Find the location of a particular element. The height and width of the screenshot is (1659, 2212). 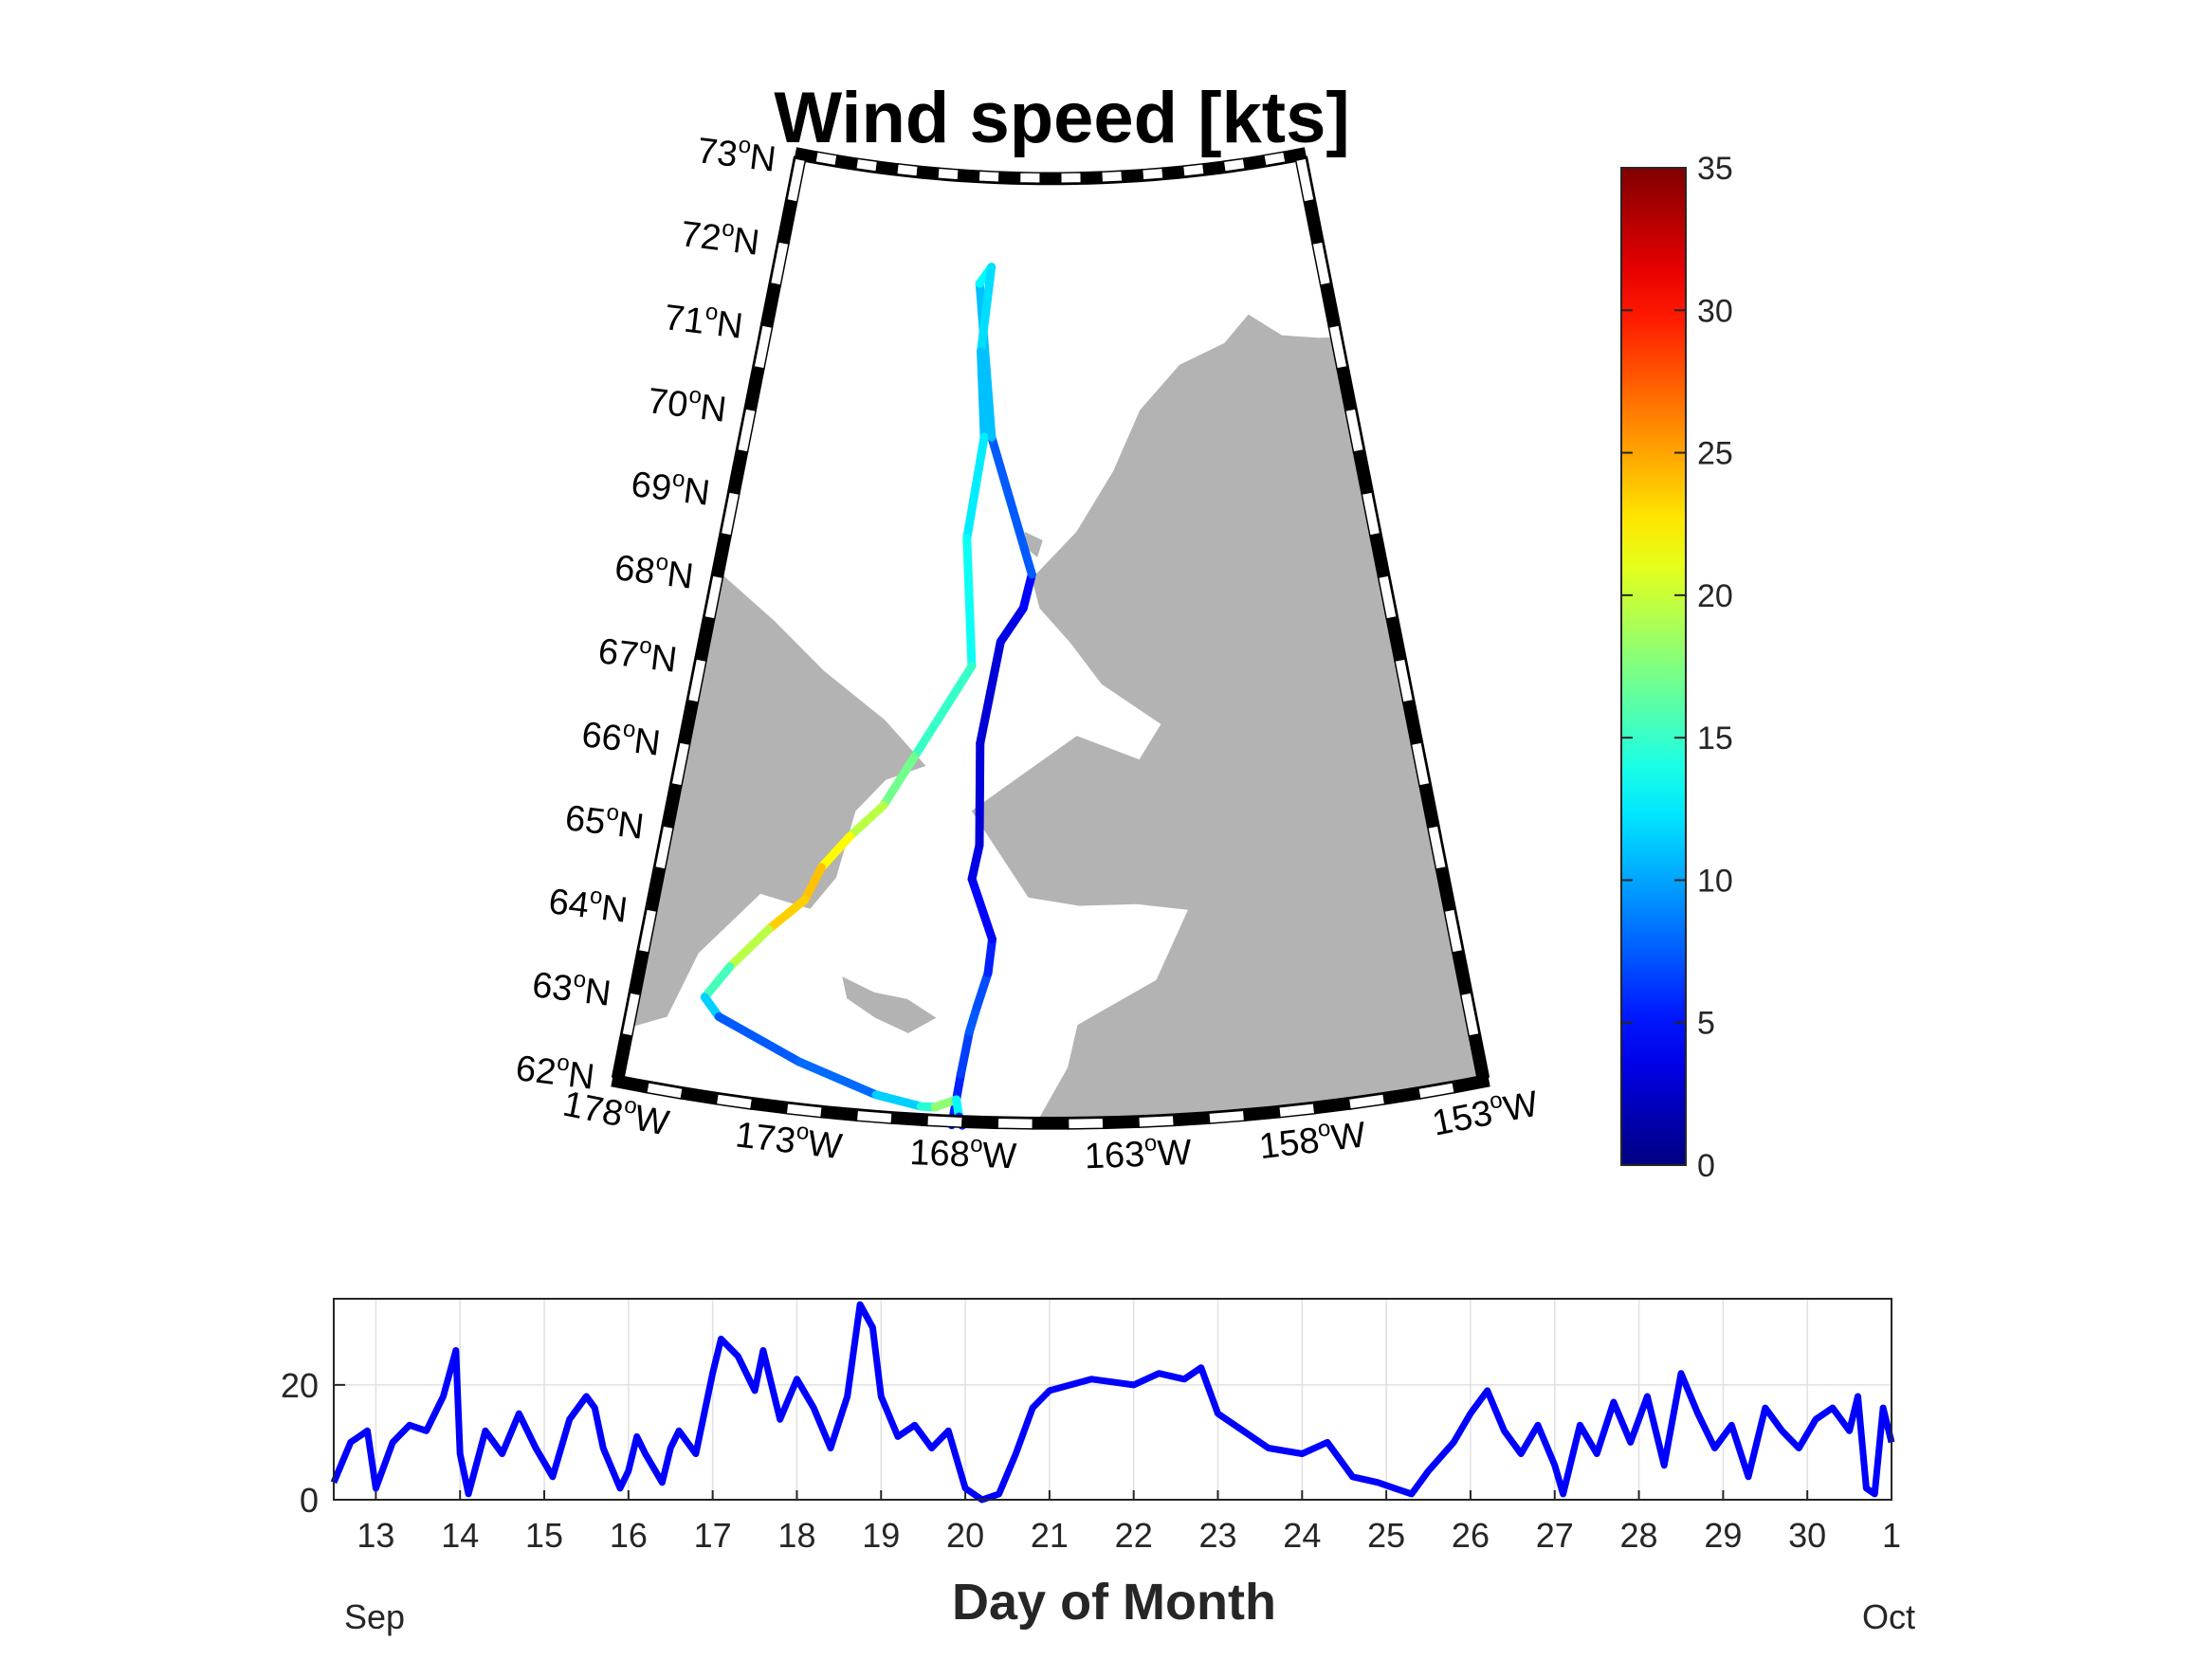

x-tick-label: 29 is located at coordinates (1723, 1535).